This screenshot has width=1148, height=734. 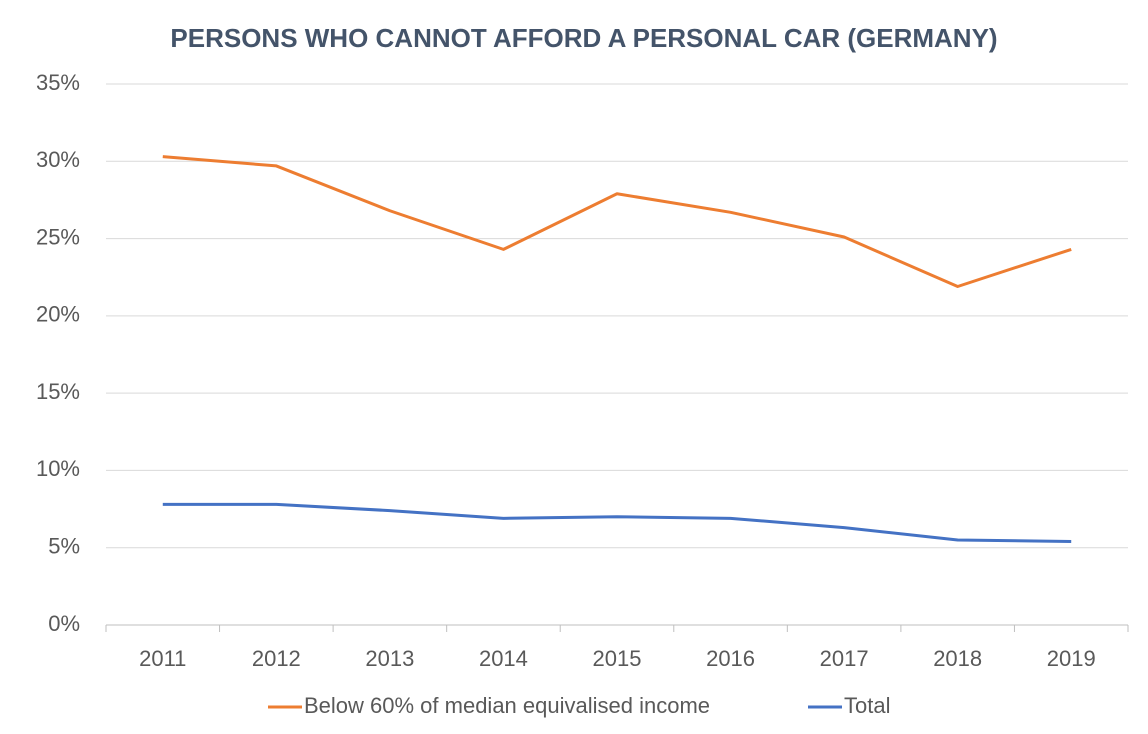 What do you see at coordinates (507, 705) in the screenshot?
I see `legend-label: Below 60% of median equivalised income` at bounding box center [507, 705].